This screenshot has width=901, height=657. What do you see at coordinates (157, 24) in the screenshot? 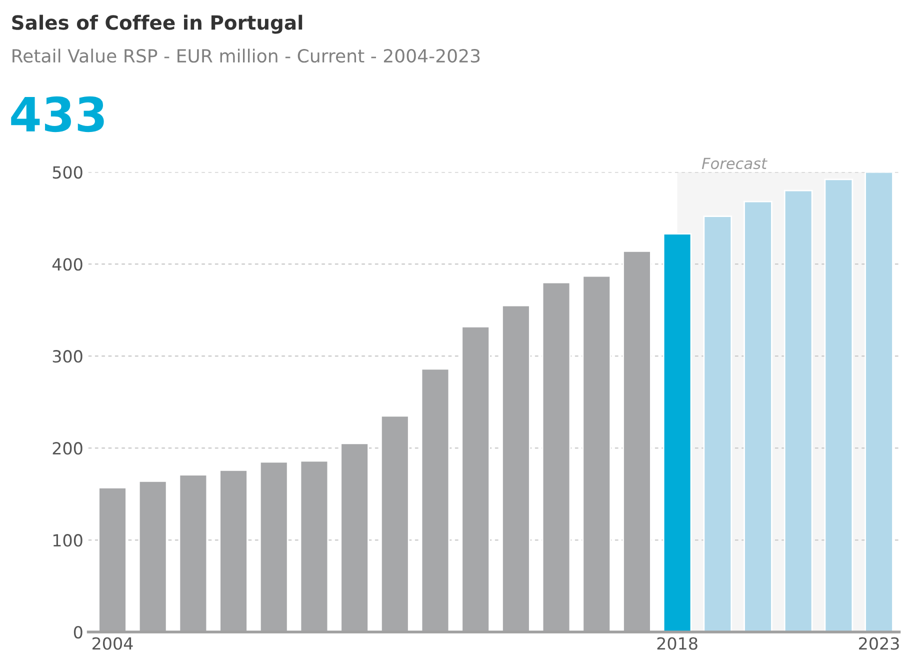
I see `chart-title: Sales of Coffee in Portugal` at bounding box center [157, 24].